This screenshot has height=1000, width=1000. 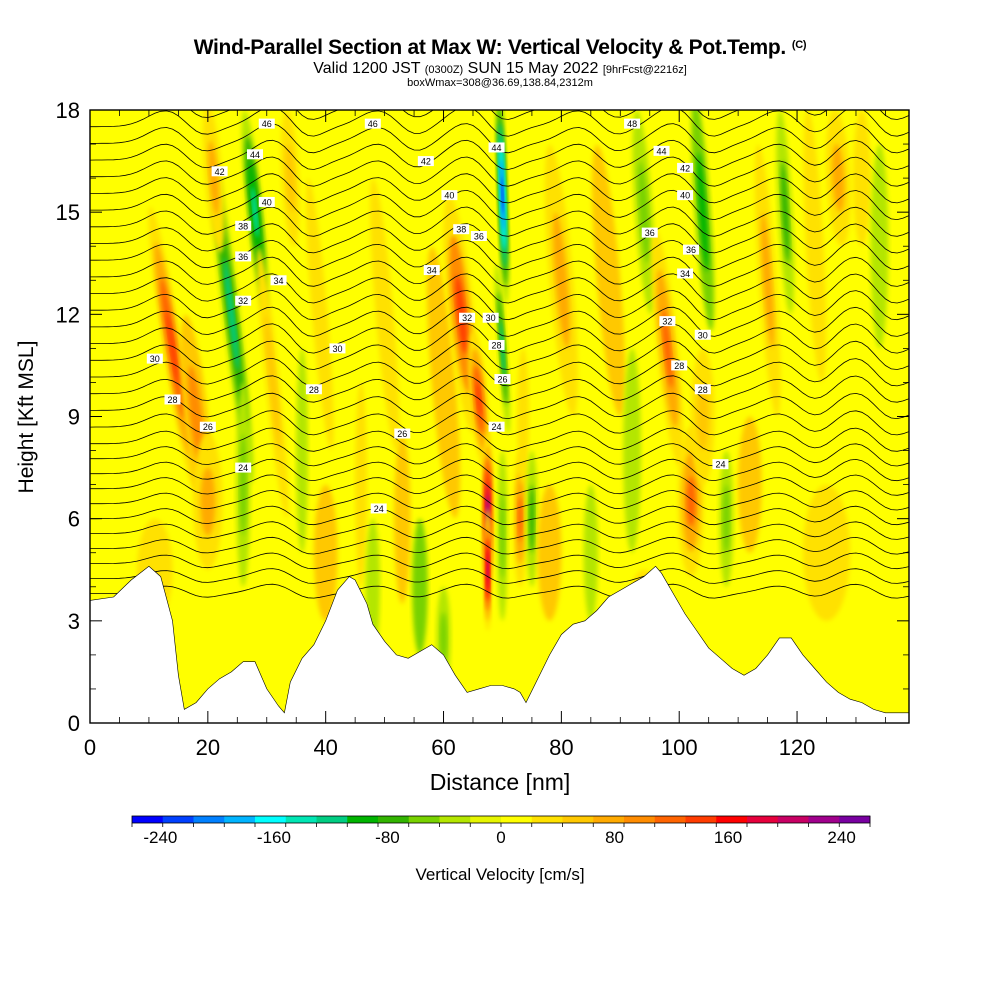 What do you see at coordinates (160, 837) in the screenshot?
I see `colorbar-tick-label: -240` at bounding box center [160, 837].